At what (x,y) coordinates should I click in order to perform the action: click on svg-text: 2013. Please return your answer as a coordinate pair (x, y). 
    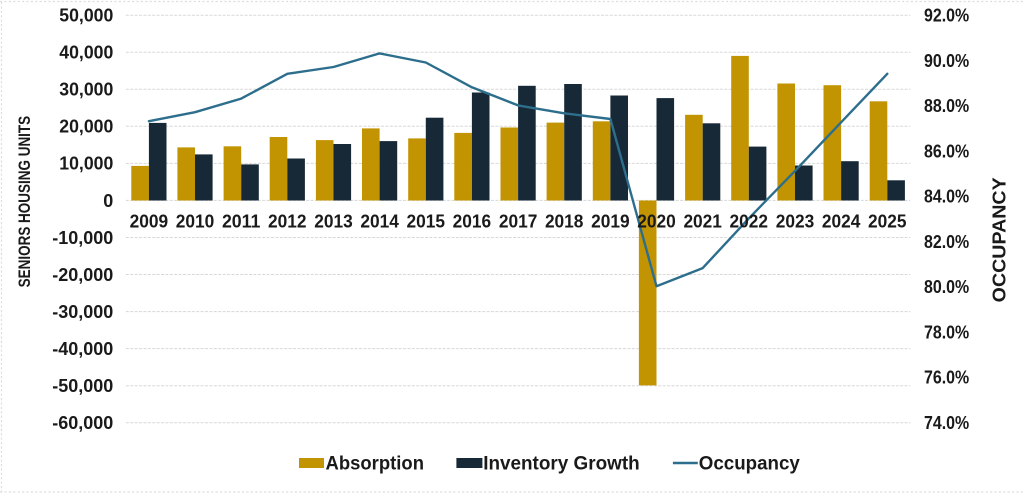
    Looking at the image, I should click on (333, 221).